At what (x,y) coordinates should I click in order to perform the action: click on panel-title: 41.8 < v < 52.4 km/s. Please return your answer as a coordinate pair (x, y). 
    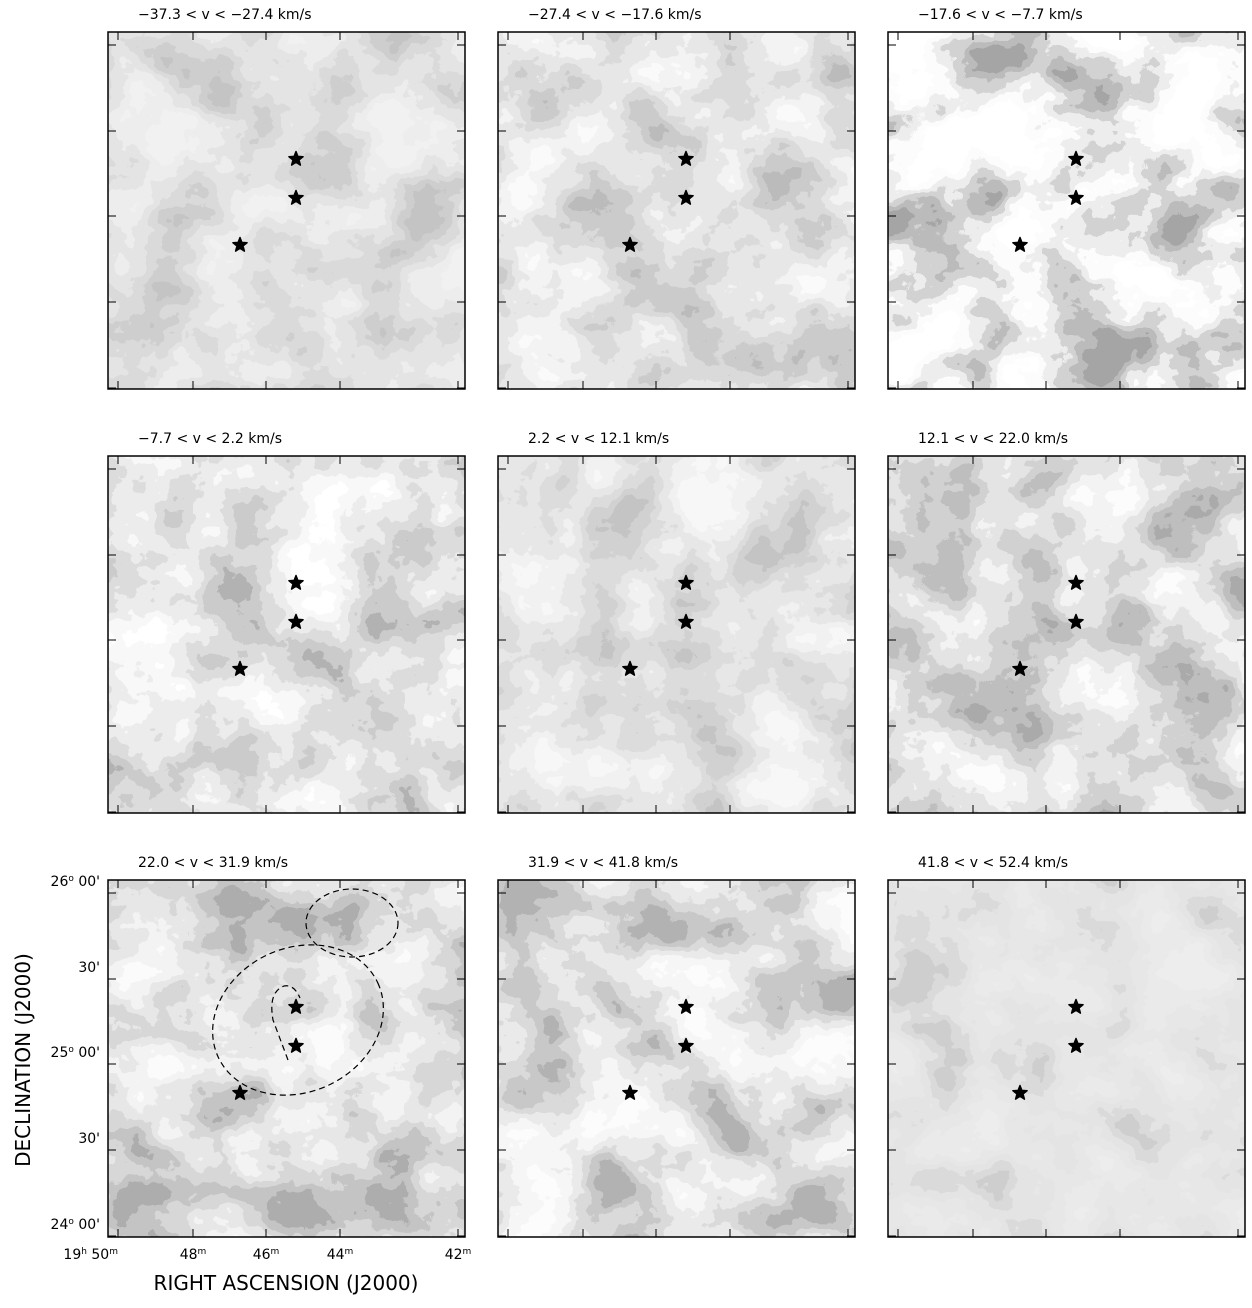
    Looking at the image, I should click on (993, 863).